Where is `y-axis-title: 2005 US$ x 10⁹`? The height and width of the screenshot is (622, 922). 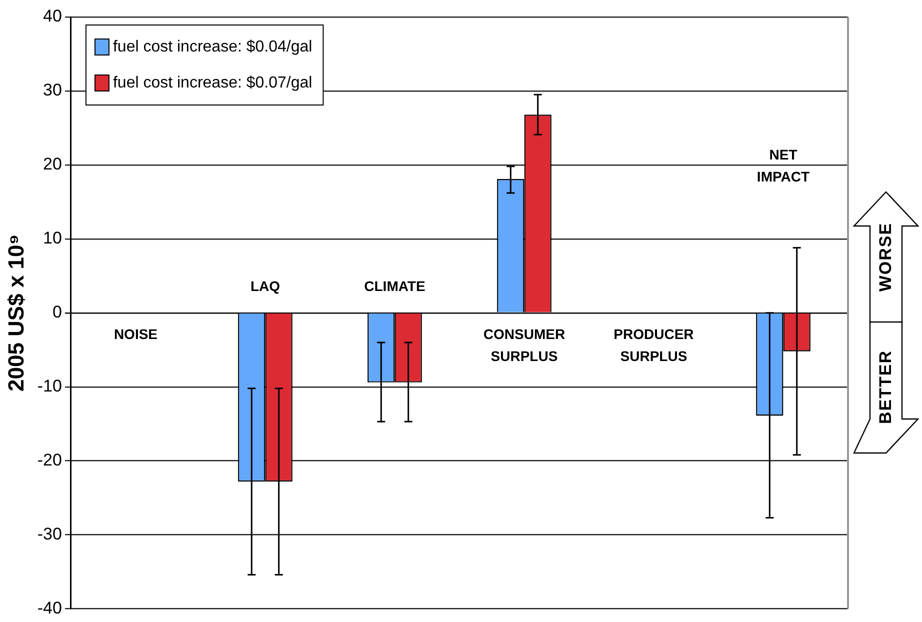 y-axis-title: 2005 US$ x 10⁹ is located at coordinates (15, 313).